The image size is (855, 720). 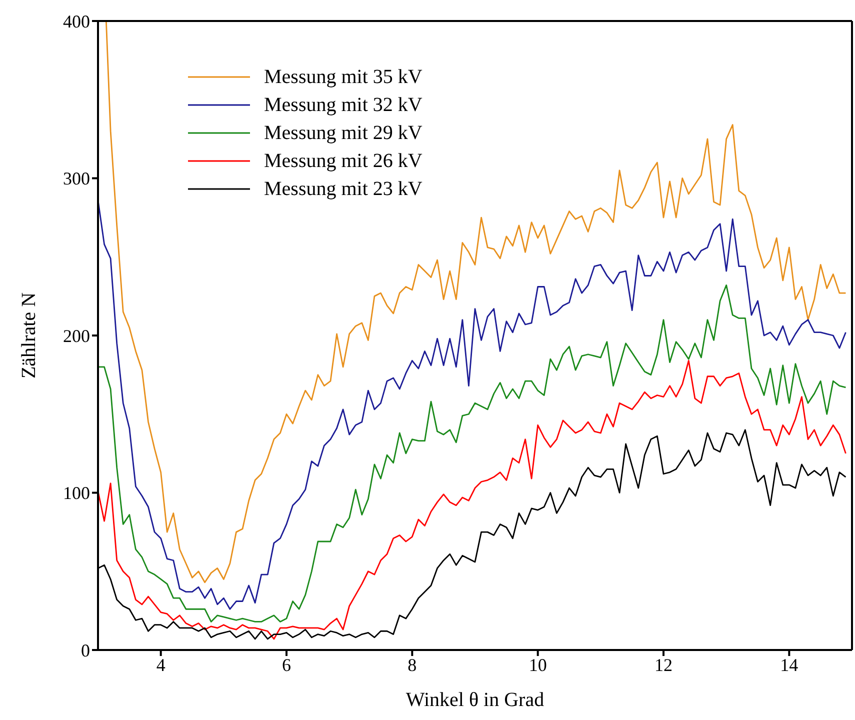 What do you see at coordinates (161, 664) in the screenshot?
I see `x-tick-label: 4` at bounding box center [161, 664].